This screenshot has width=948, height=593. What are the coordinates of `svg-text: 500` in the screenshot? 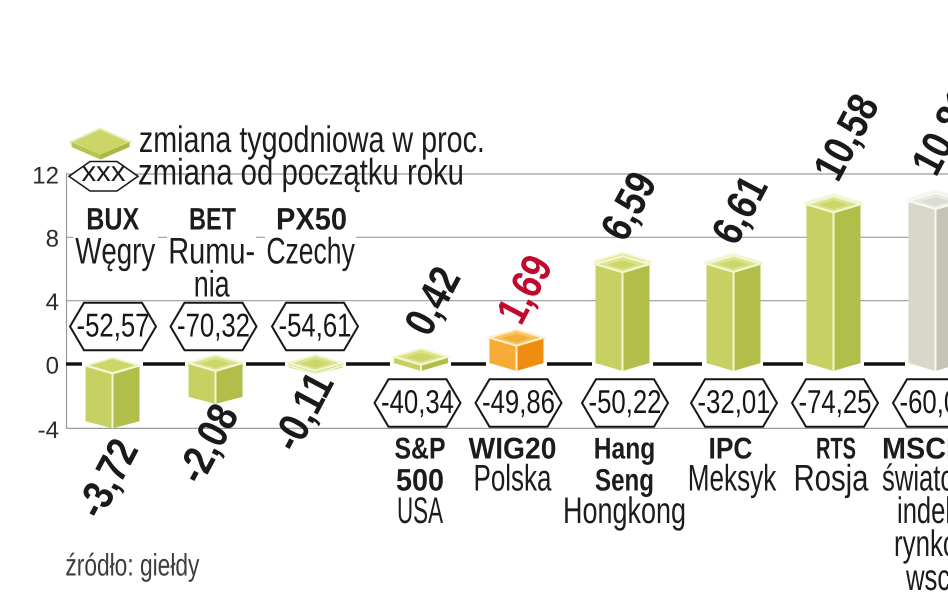 It's located at (420, 480).